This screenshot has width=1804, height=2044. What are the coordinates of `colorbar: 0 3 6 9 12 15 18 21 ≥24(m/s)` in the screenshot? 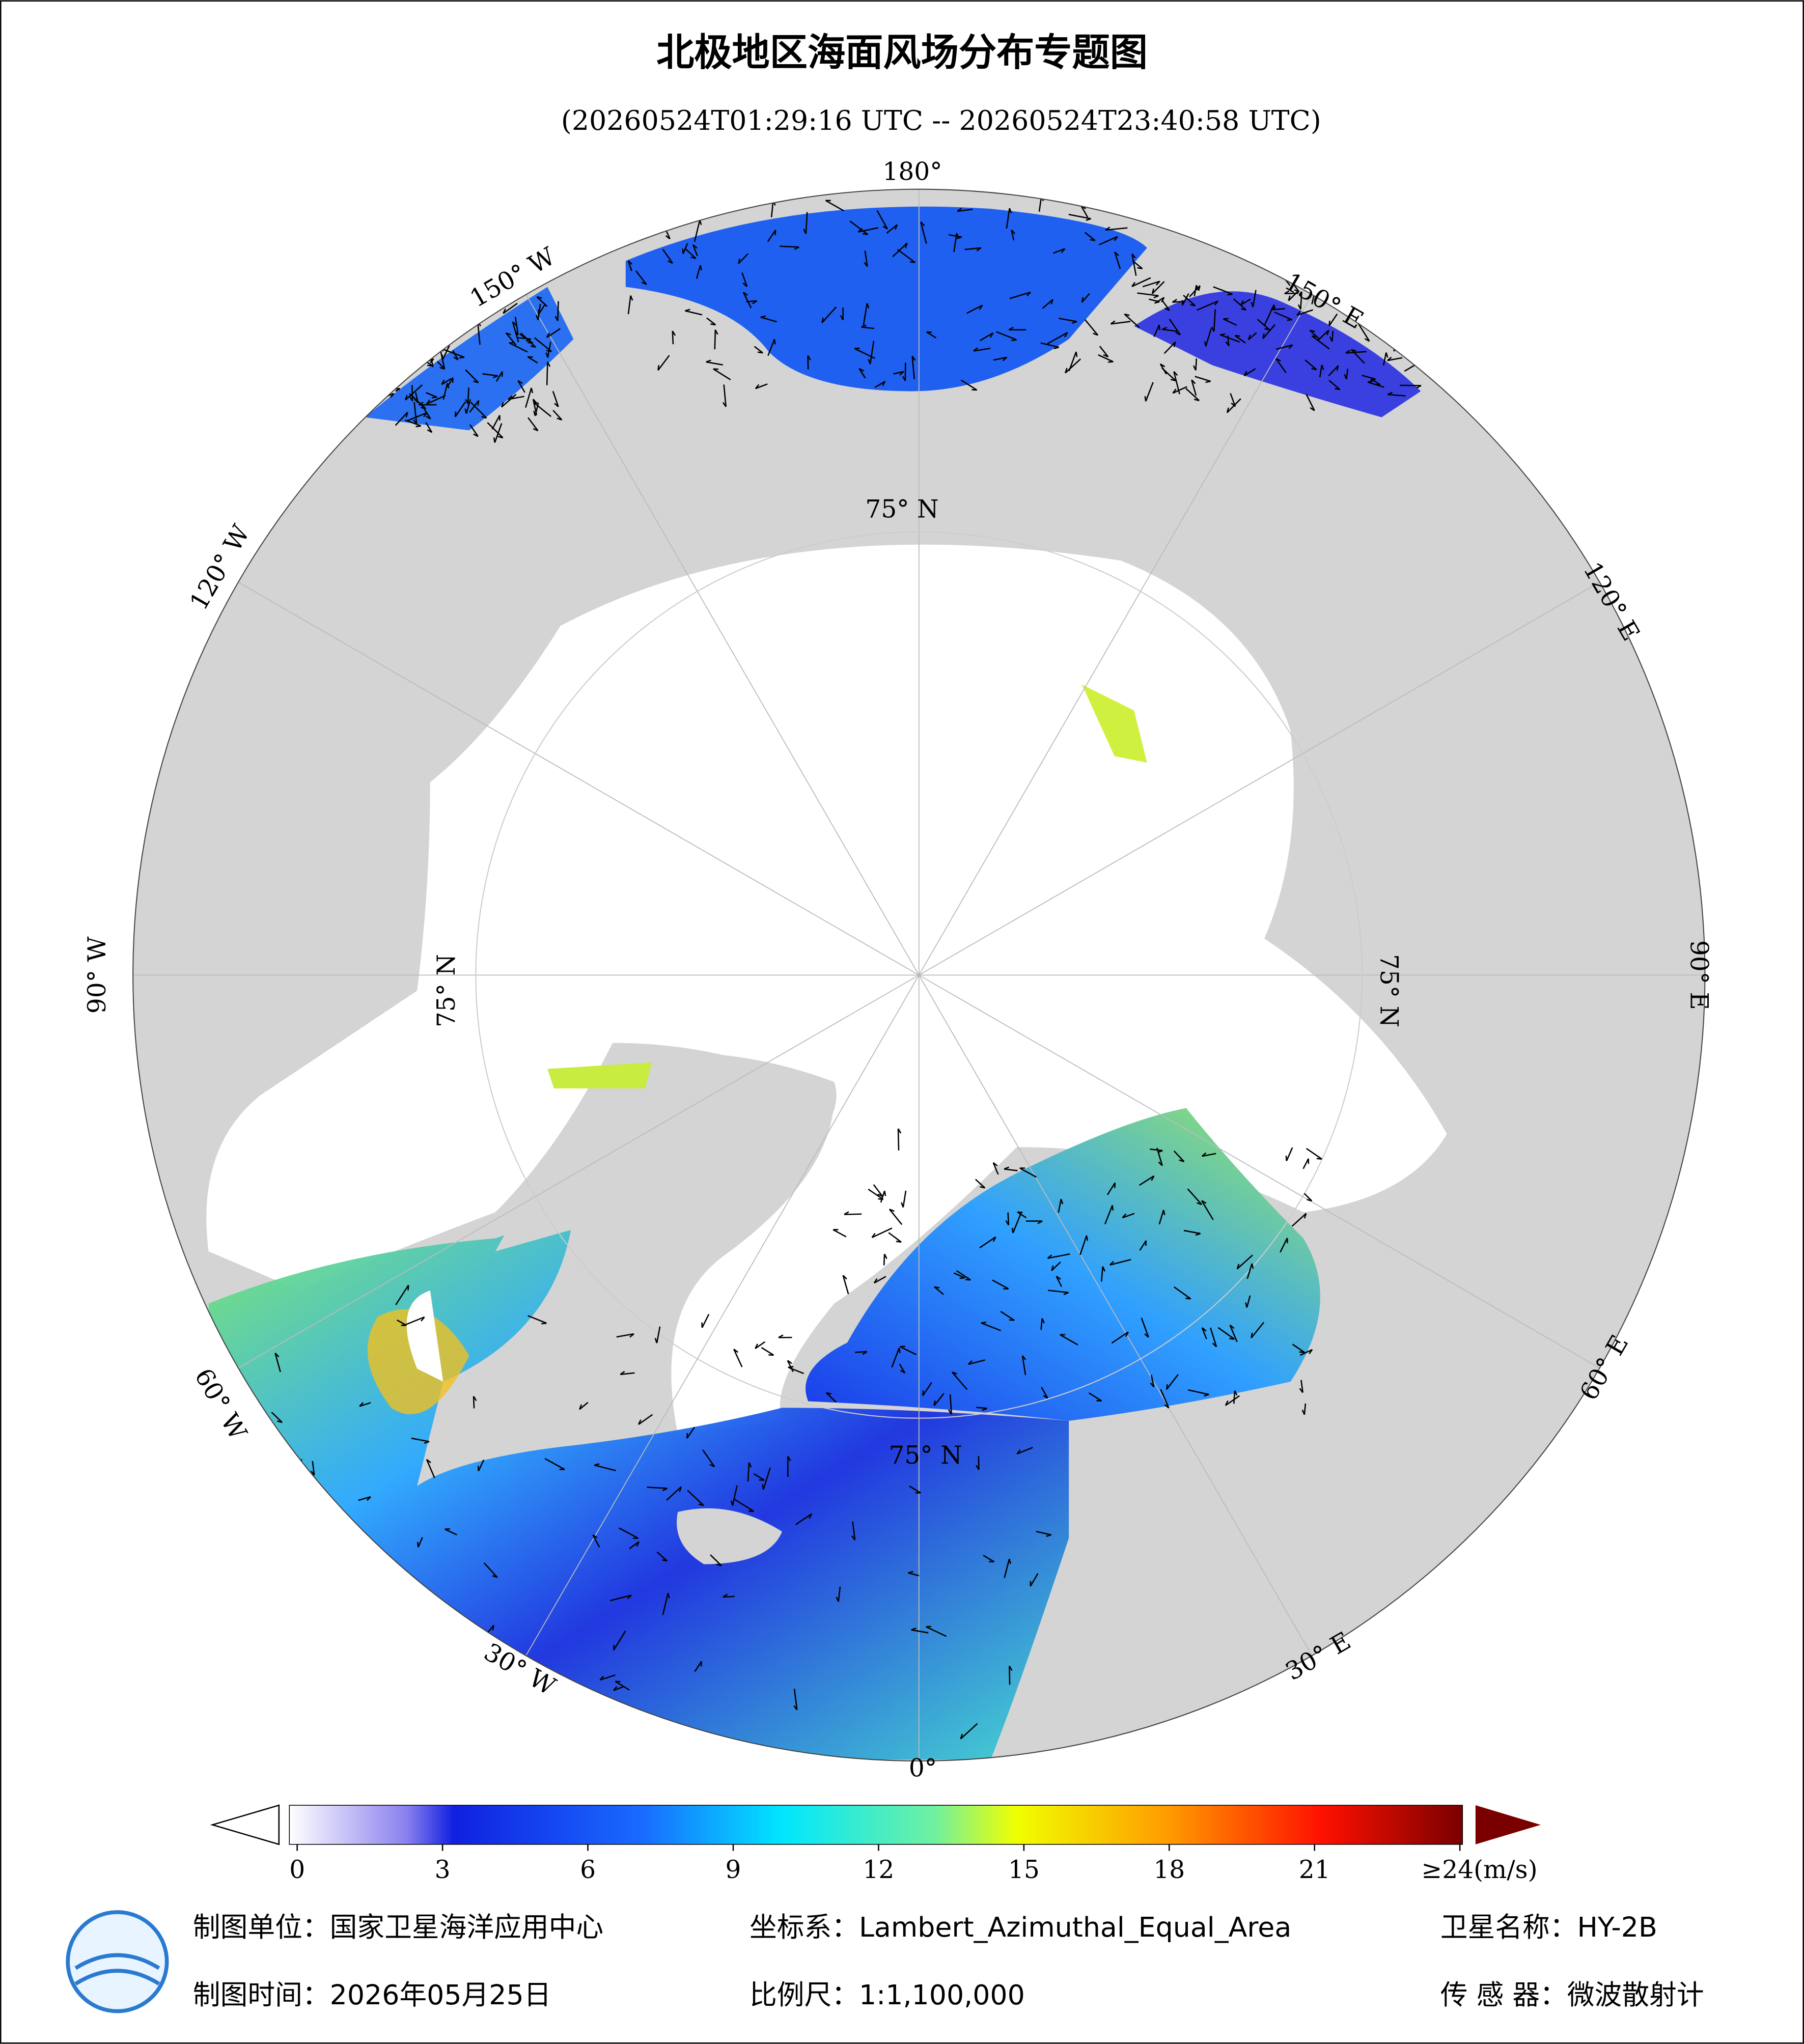 It's located at (875, 1844).